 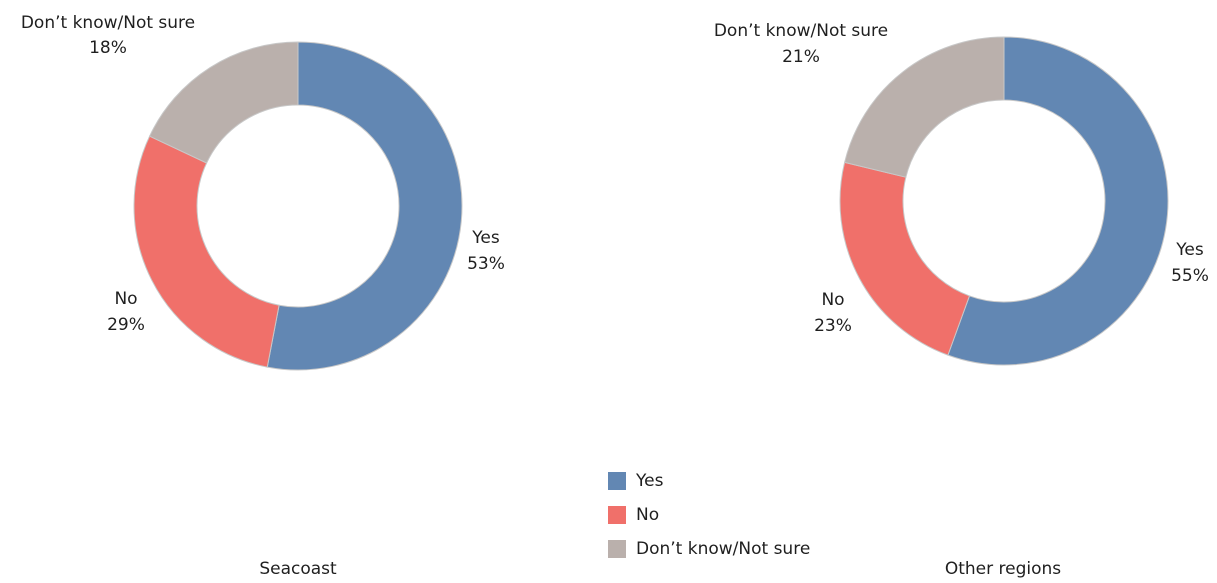 I want to click on legend-item-dont-know: Don’t know/Not sure, so click(x=709, y=549).